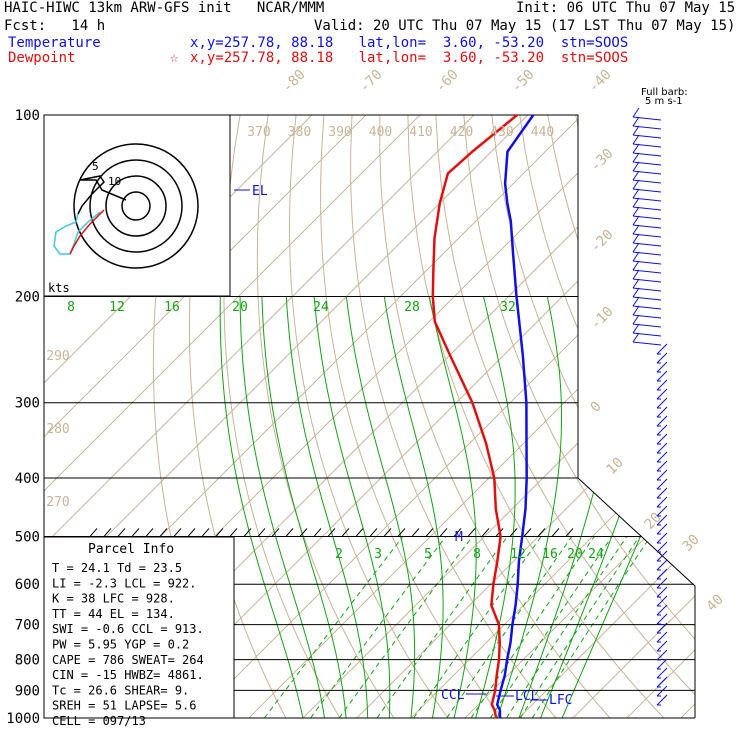 This screenshot has width=740, height=740. What do you see at coordinates (339, 554) in the screenshot?
I see `mixing-ratio-label: 2` at bounding box center [339, 554].